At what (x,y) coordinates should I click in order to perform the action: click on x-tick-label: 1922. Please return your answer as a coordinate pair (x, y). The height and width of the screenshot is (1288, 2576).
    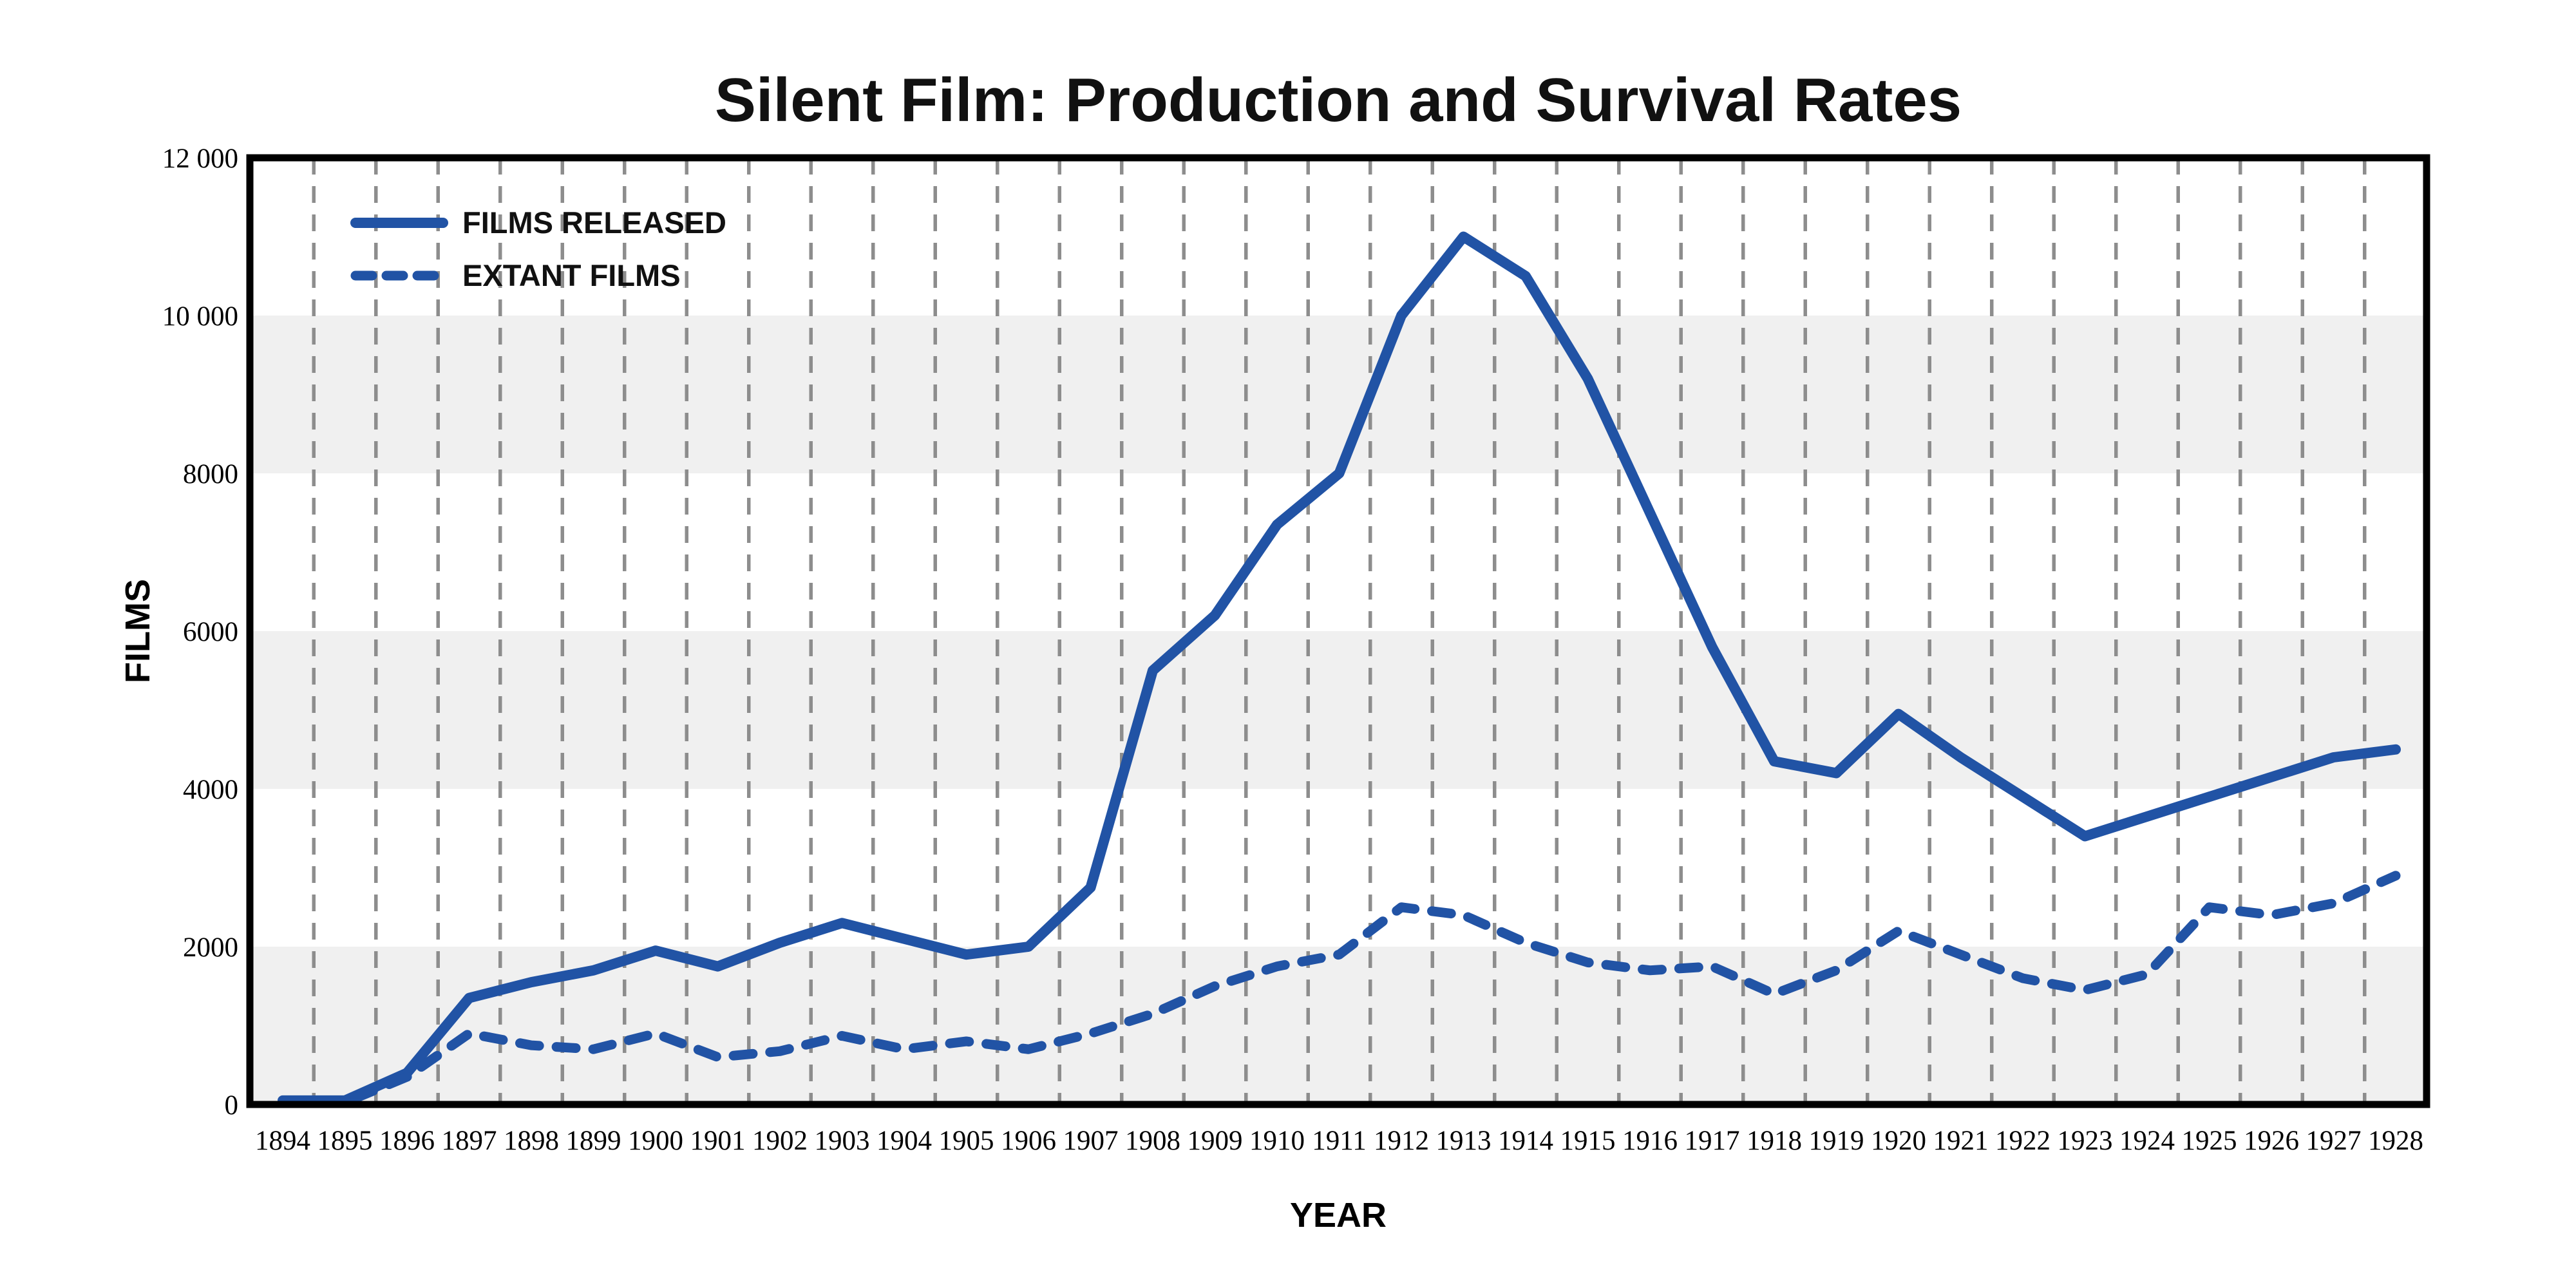
    Looking at the image, I should click on (2022, 1141).